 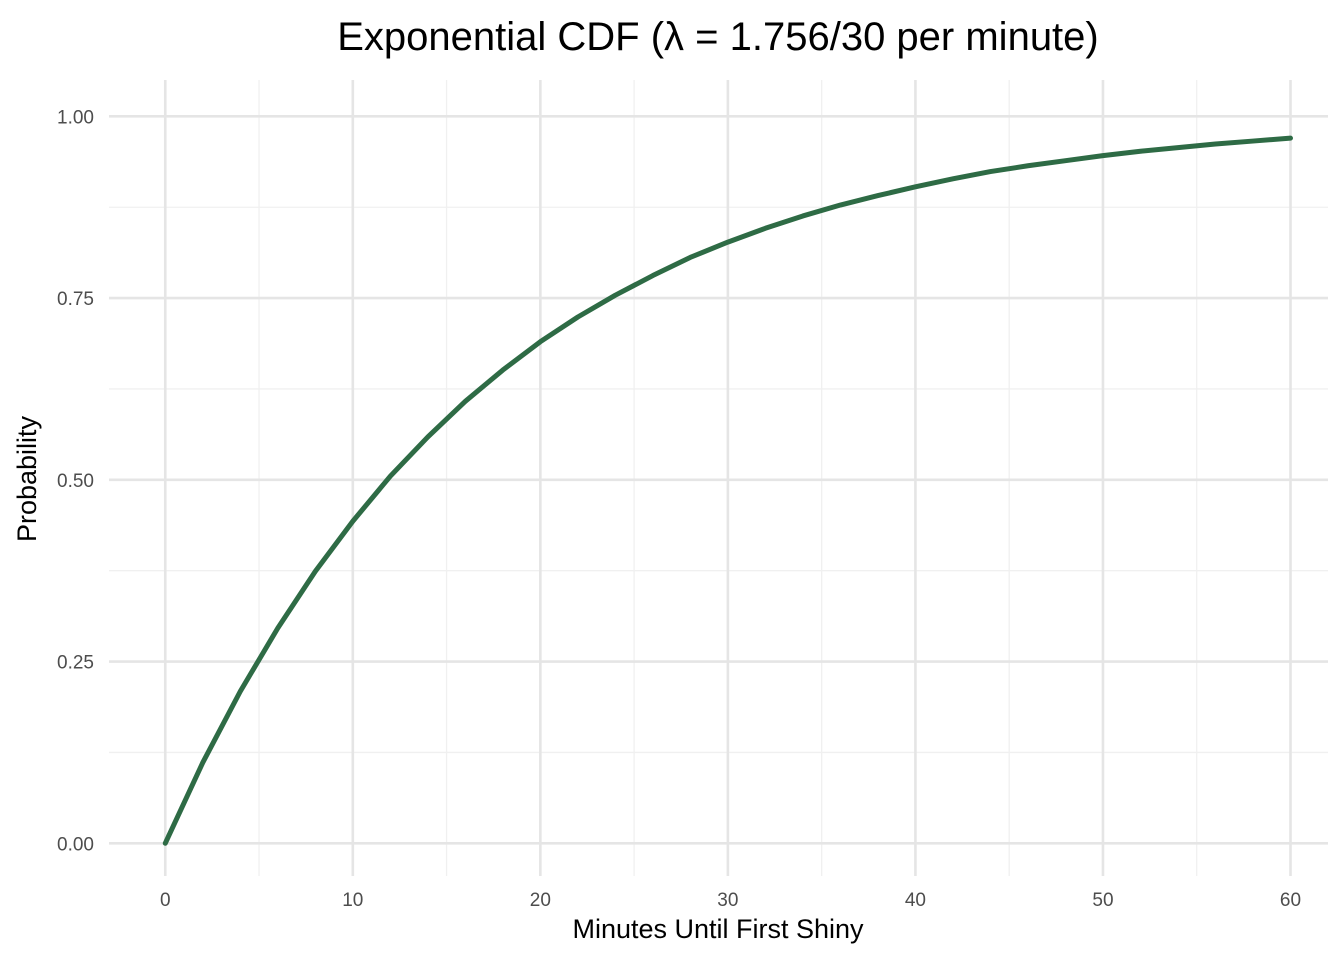 I want to click on x-tick-label: 20, so click(x=540, y=900).